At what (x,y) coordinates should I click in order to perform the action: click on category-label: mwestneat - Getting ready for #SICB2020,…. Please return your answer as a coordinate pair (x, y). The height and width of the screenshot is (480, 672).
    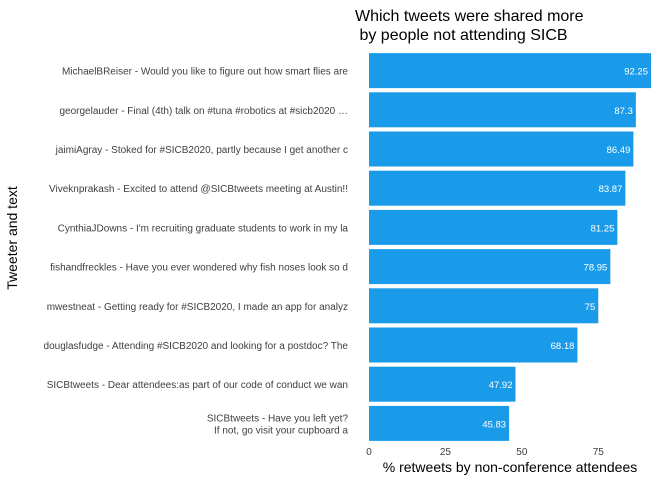
    Looking at the image, I should click on (197, 307).